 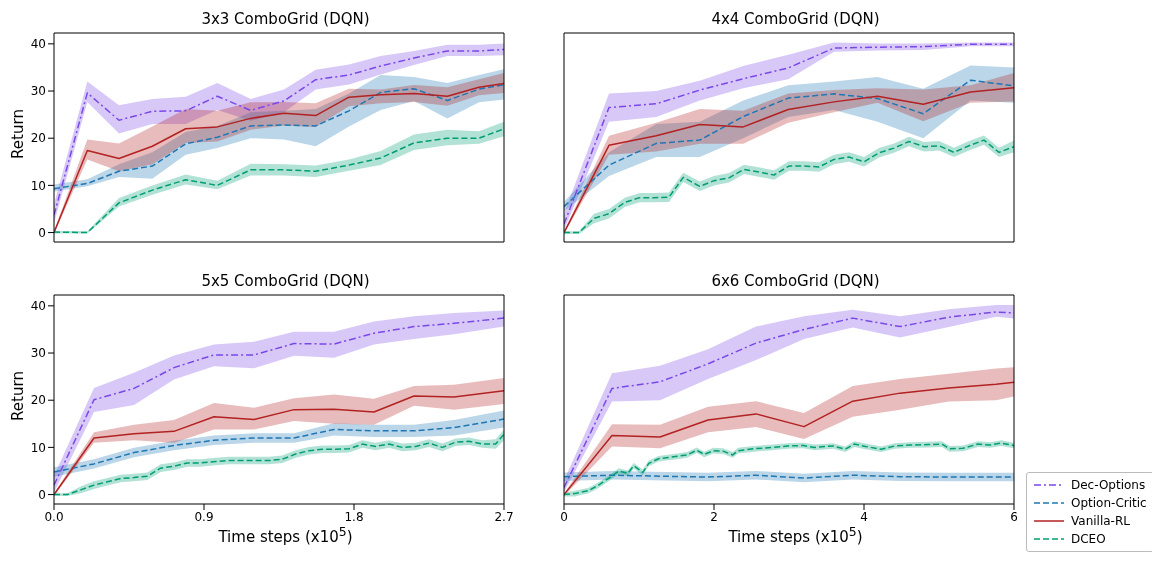 I want to click on chart-title: 6x6 ComboGrid (DQN), so click(x=795, y=281).